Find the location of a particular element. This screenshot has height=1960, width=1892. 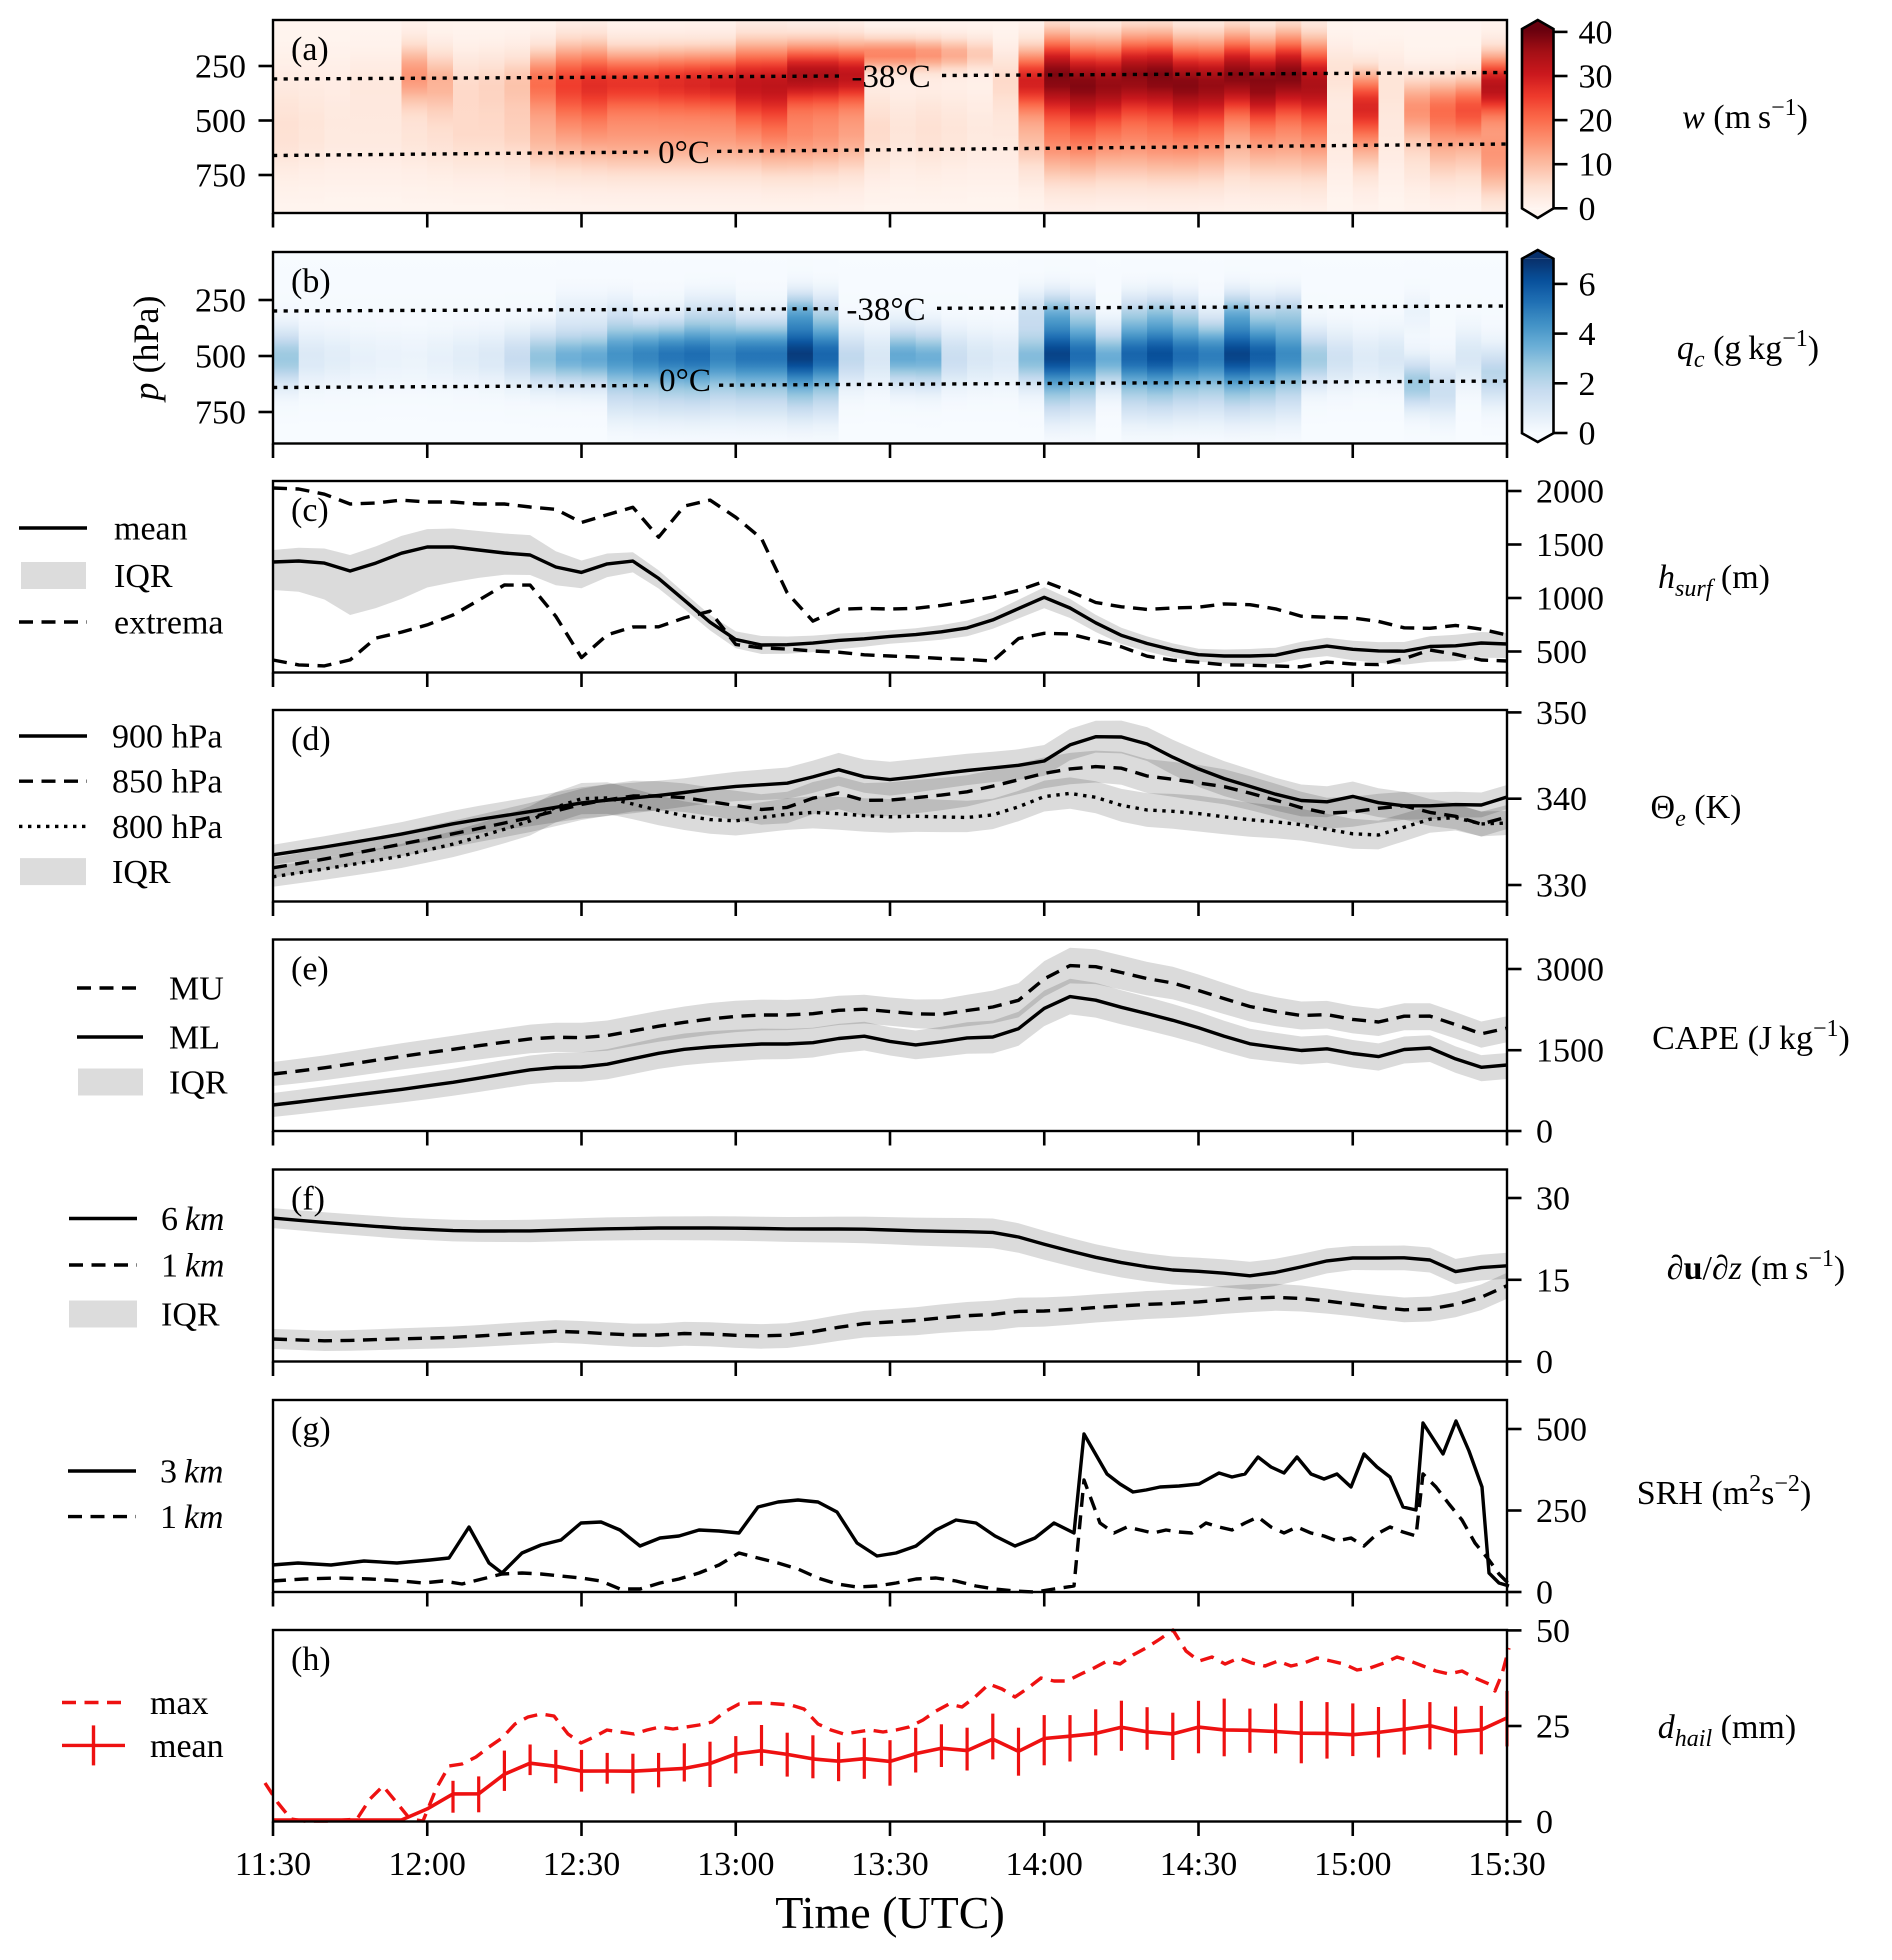

svg-text: 14:30 is located at coordinates (1198, 1864).